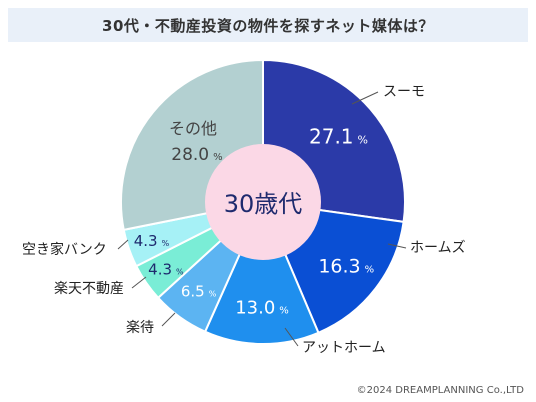 The height and width of the screenshot is (402, 536). Describe the element at coordinates (404, 92) in the screenshot. I see `slice-name-1: スーモ` at that location.